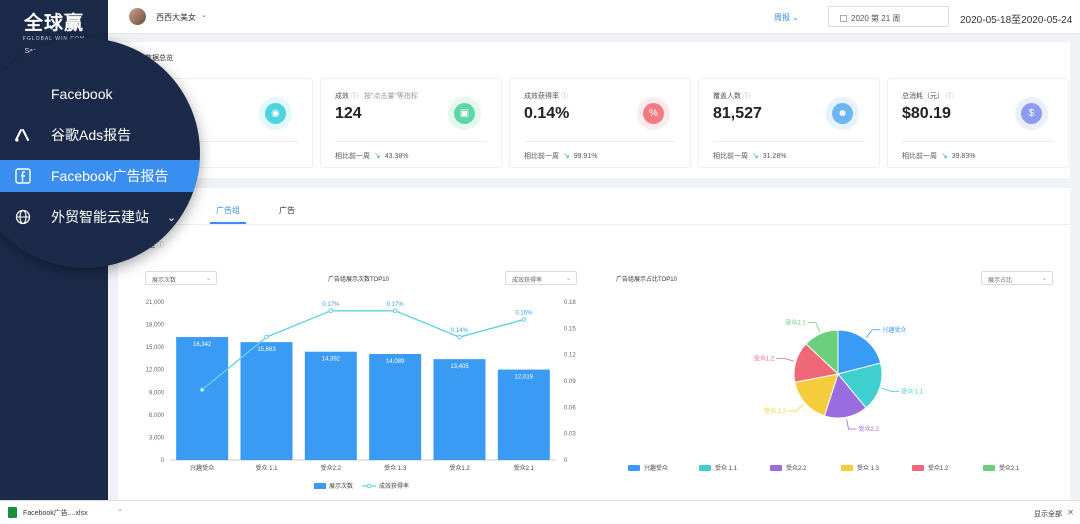  Describe the element at coordinates (1009, 468) in the screenshot. I see `legend-label: 受众2.1` at that location.